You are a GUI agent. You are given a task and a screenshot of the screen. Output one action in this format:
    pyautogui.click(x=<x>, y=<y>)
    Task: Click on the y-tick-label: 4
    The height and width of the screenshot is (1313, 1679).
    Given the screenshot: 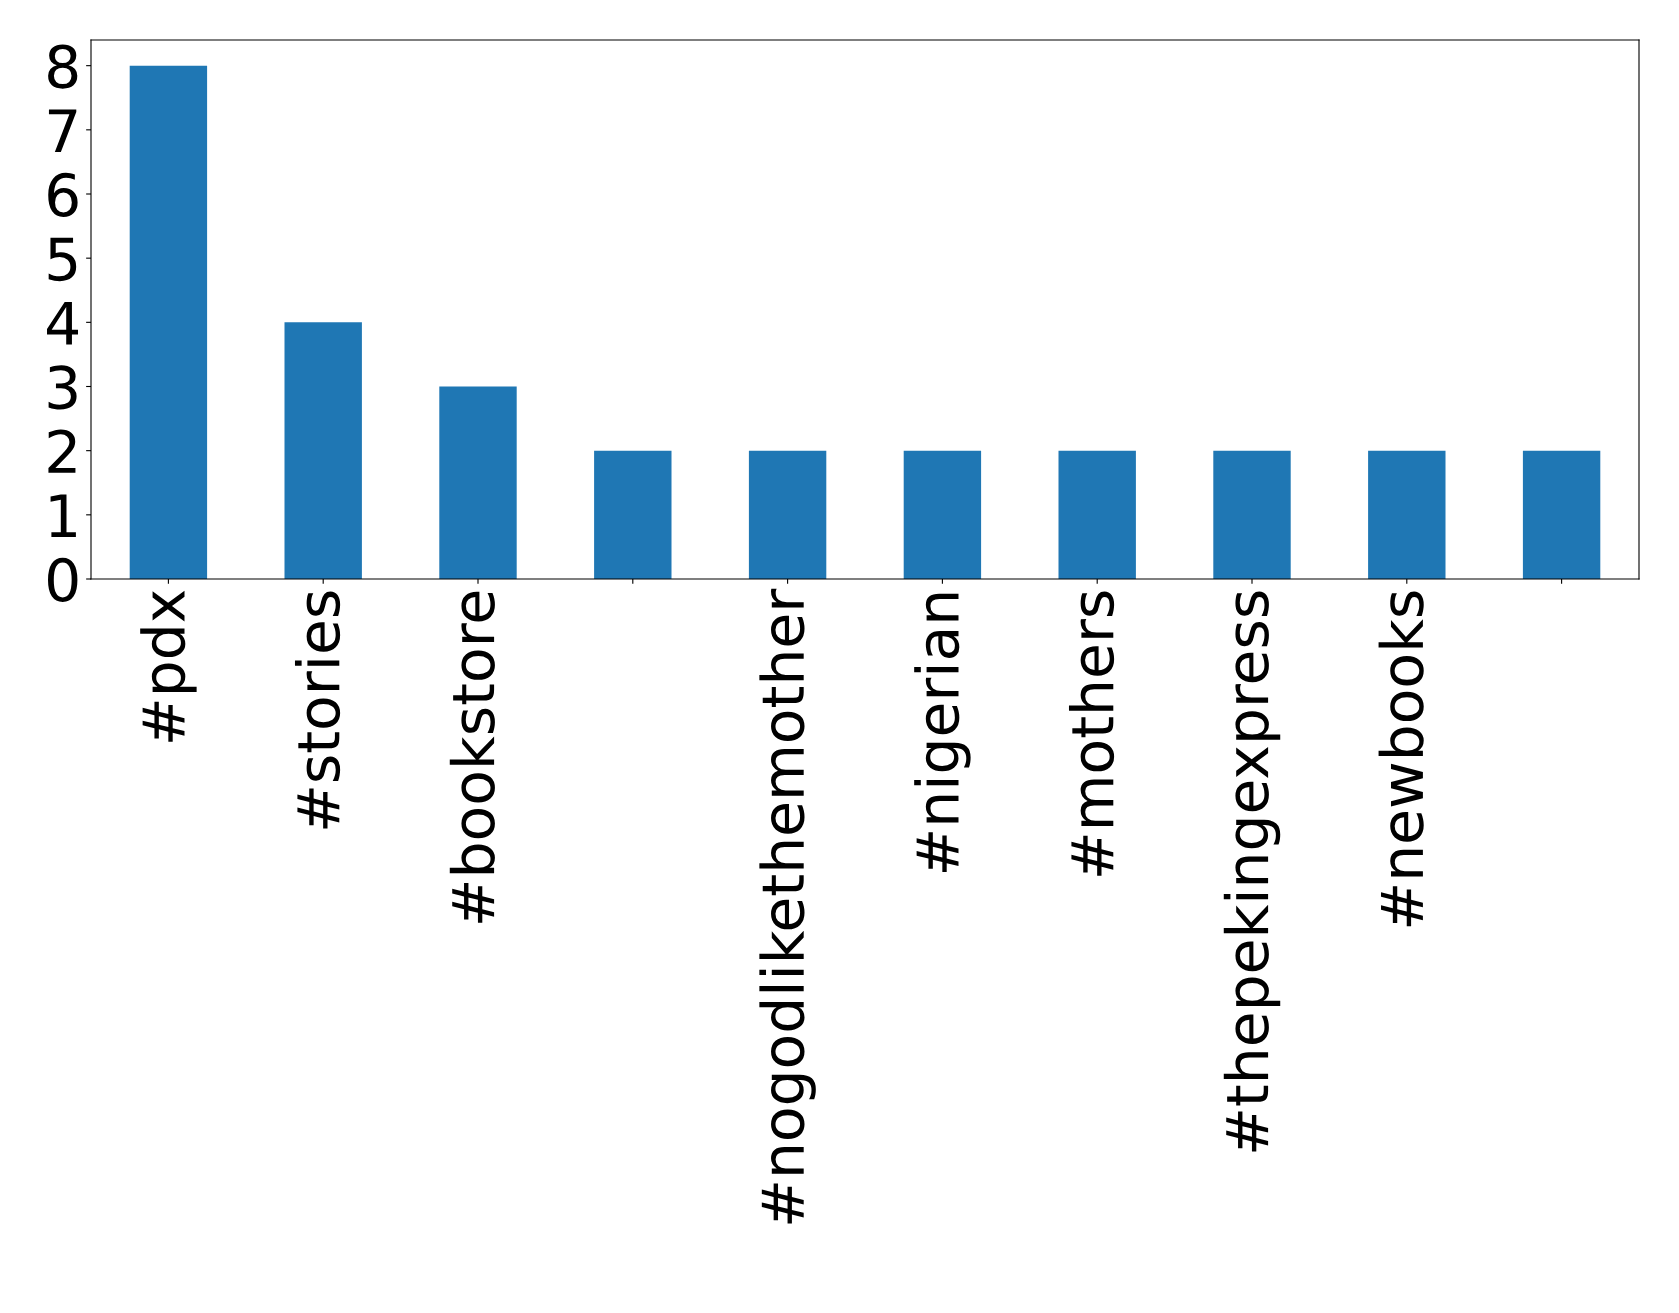 What is the action you would take?
    pyautogui.click(x=63, y=323)
    